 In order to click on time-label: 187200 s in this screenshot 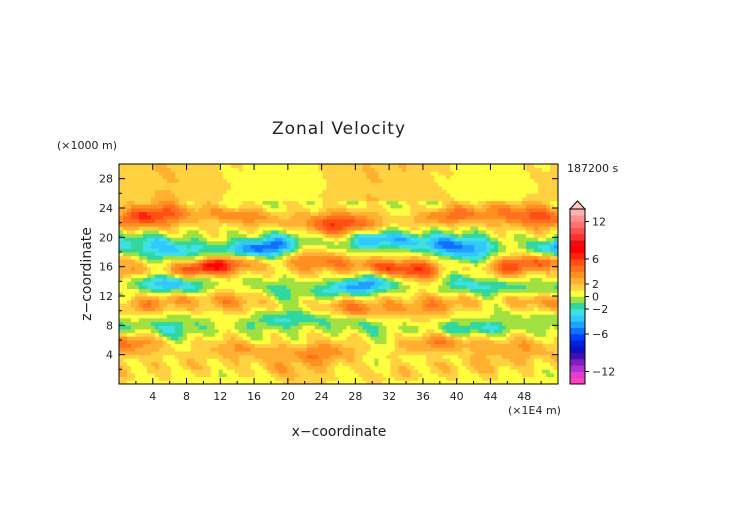, I will do `click(592, 168)`.